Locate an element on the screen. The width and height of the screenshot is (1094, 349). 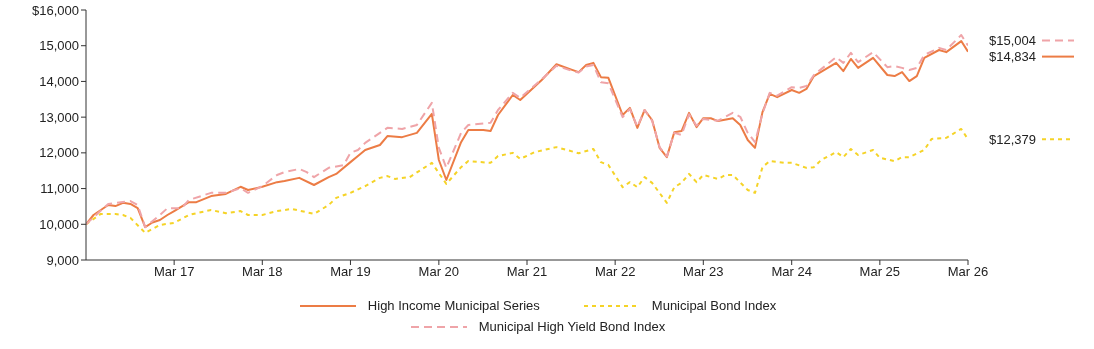
y-tick-label: 13,000 is located at coordinates (59, 117).